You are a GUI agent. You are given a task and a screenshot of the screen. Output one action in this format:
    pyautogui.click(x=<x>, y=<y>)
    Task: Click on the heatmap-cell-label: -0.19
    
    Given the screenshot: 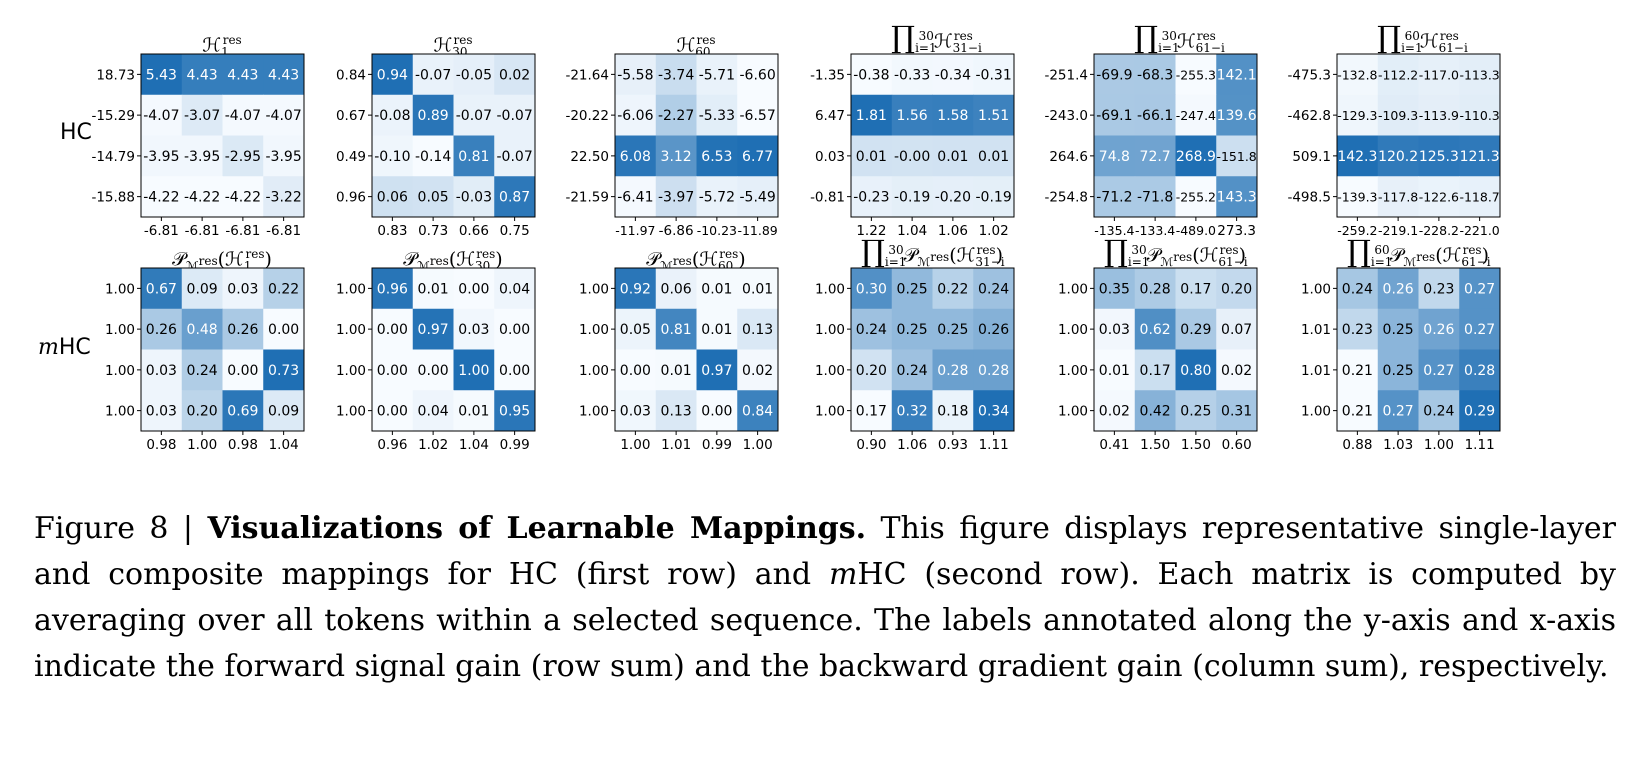 What is the action you would take?
    pyautogui.click(x=994, y=198)
    